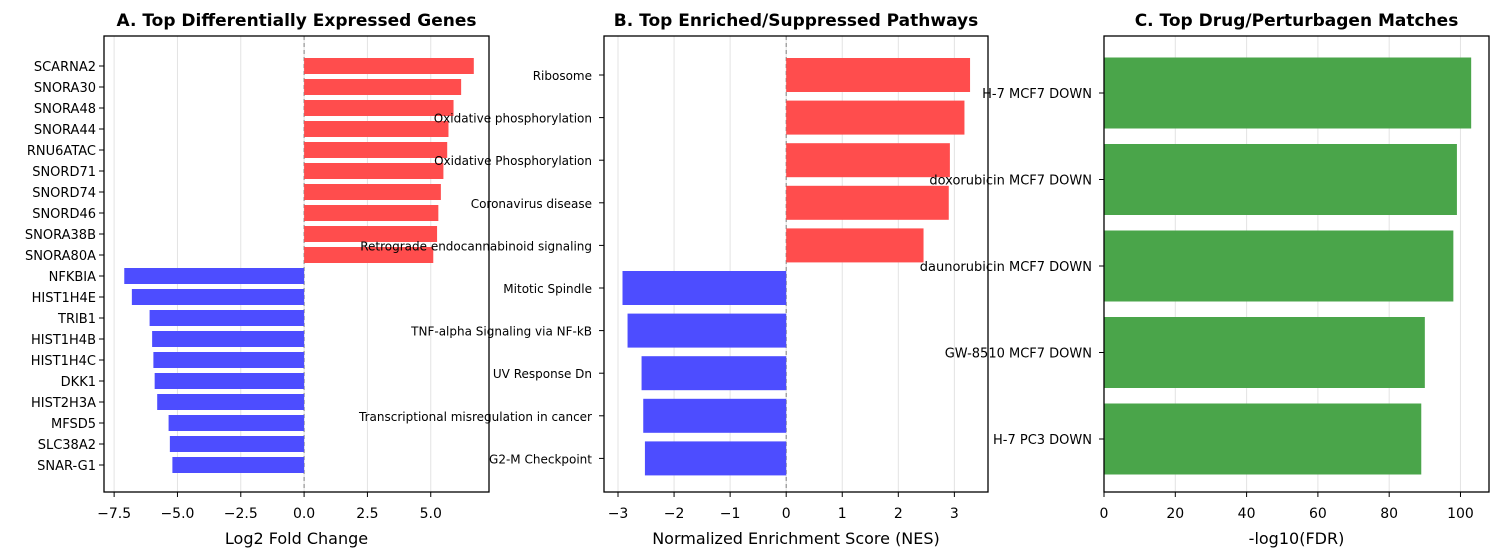  What do you see at coordinates (431, 514) in the screenshot?
I see `x-tick-label: 5.0` at bounding box center [431, 514].